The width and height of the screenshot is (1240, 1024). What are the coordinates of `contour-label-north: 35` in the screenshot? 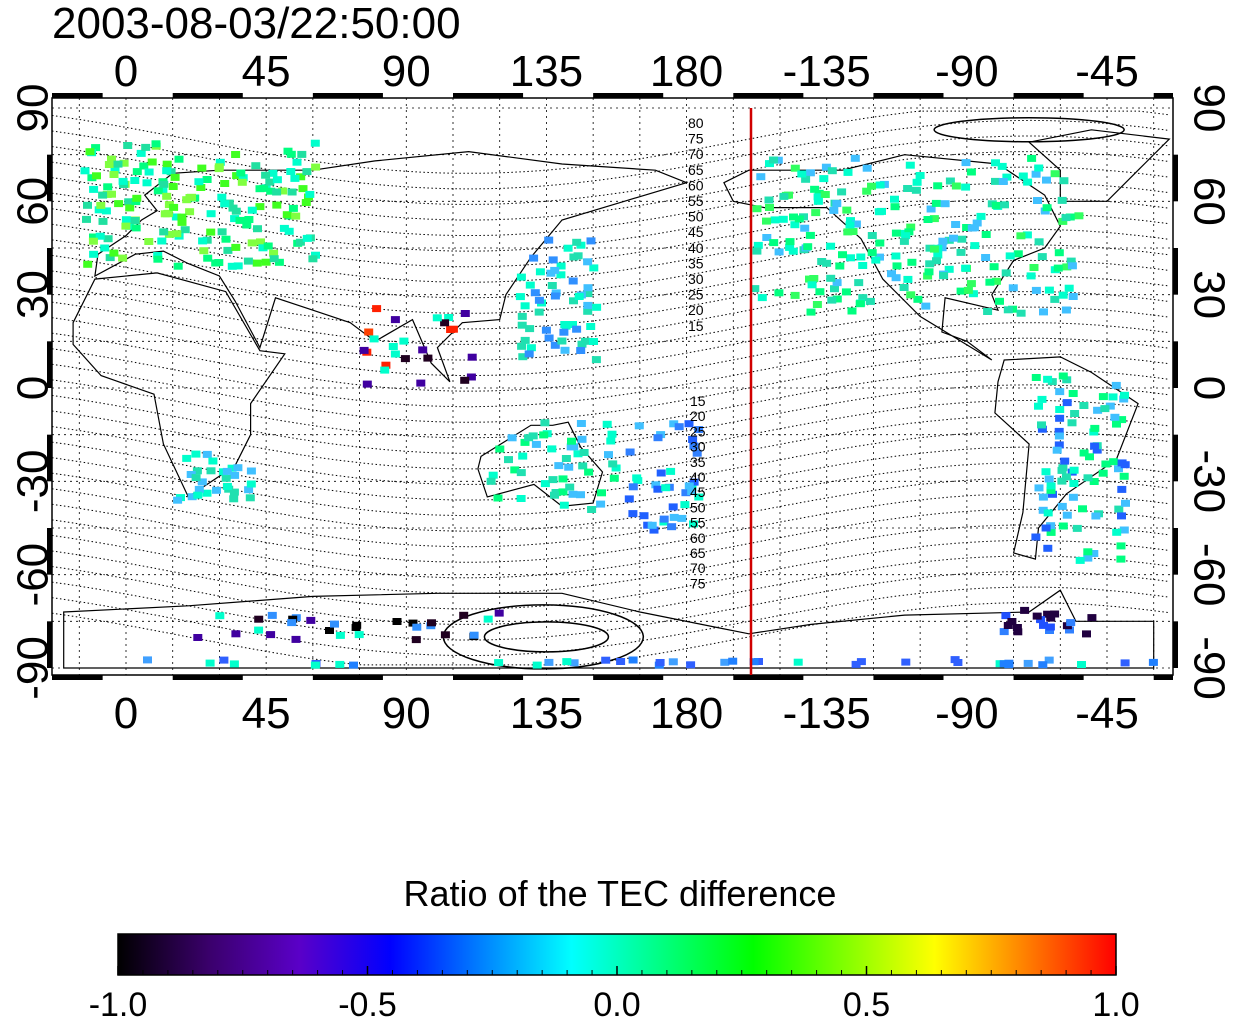 It's located at (696, 263).